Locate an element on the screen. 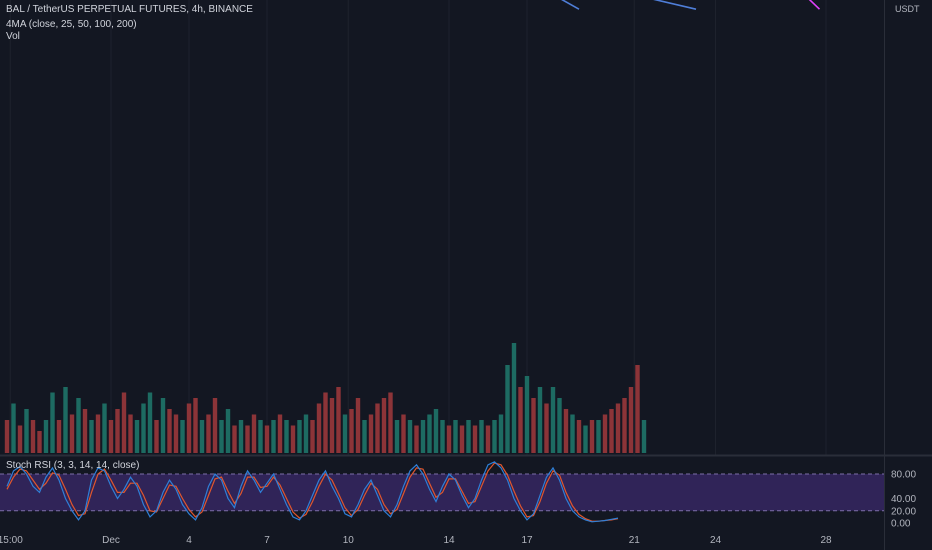 This screenshot has height=550, width=932. stoch-tick-label: 20.00 is located at coordinates (903, 511).